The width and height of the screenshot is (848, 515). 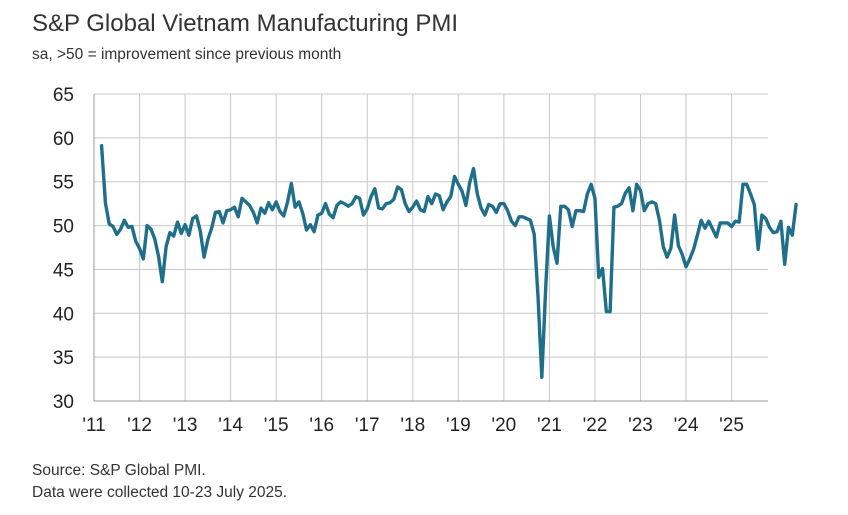 I want to click on y-tick-label: 55, so click(x=63, y=183).